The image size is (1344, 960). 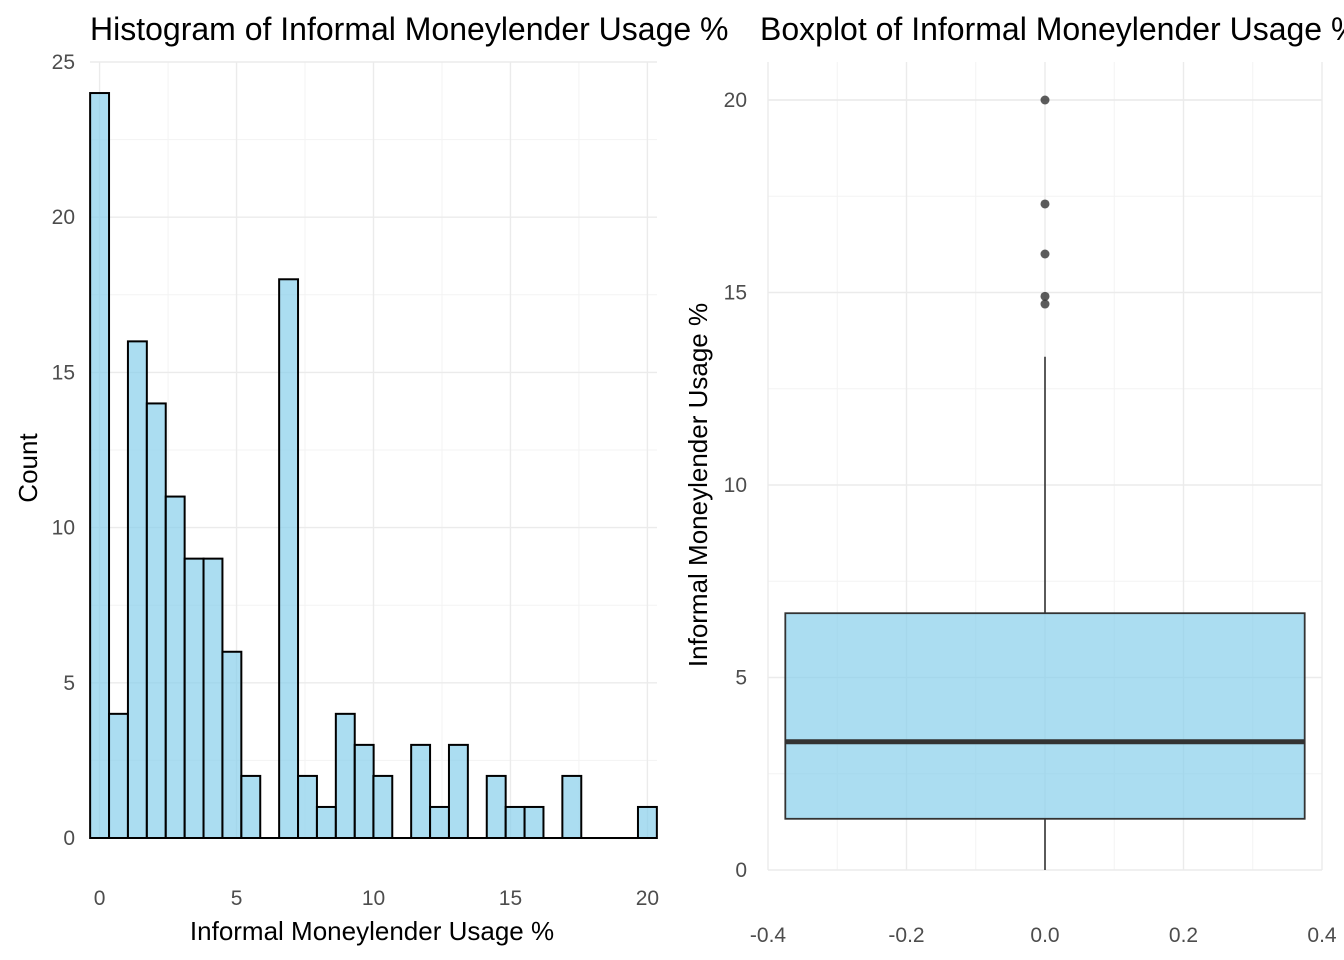 I want to click on boxplot-y-axis-label: Informal Moneylender Usage %, so click(x=698, y=485).